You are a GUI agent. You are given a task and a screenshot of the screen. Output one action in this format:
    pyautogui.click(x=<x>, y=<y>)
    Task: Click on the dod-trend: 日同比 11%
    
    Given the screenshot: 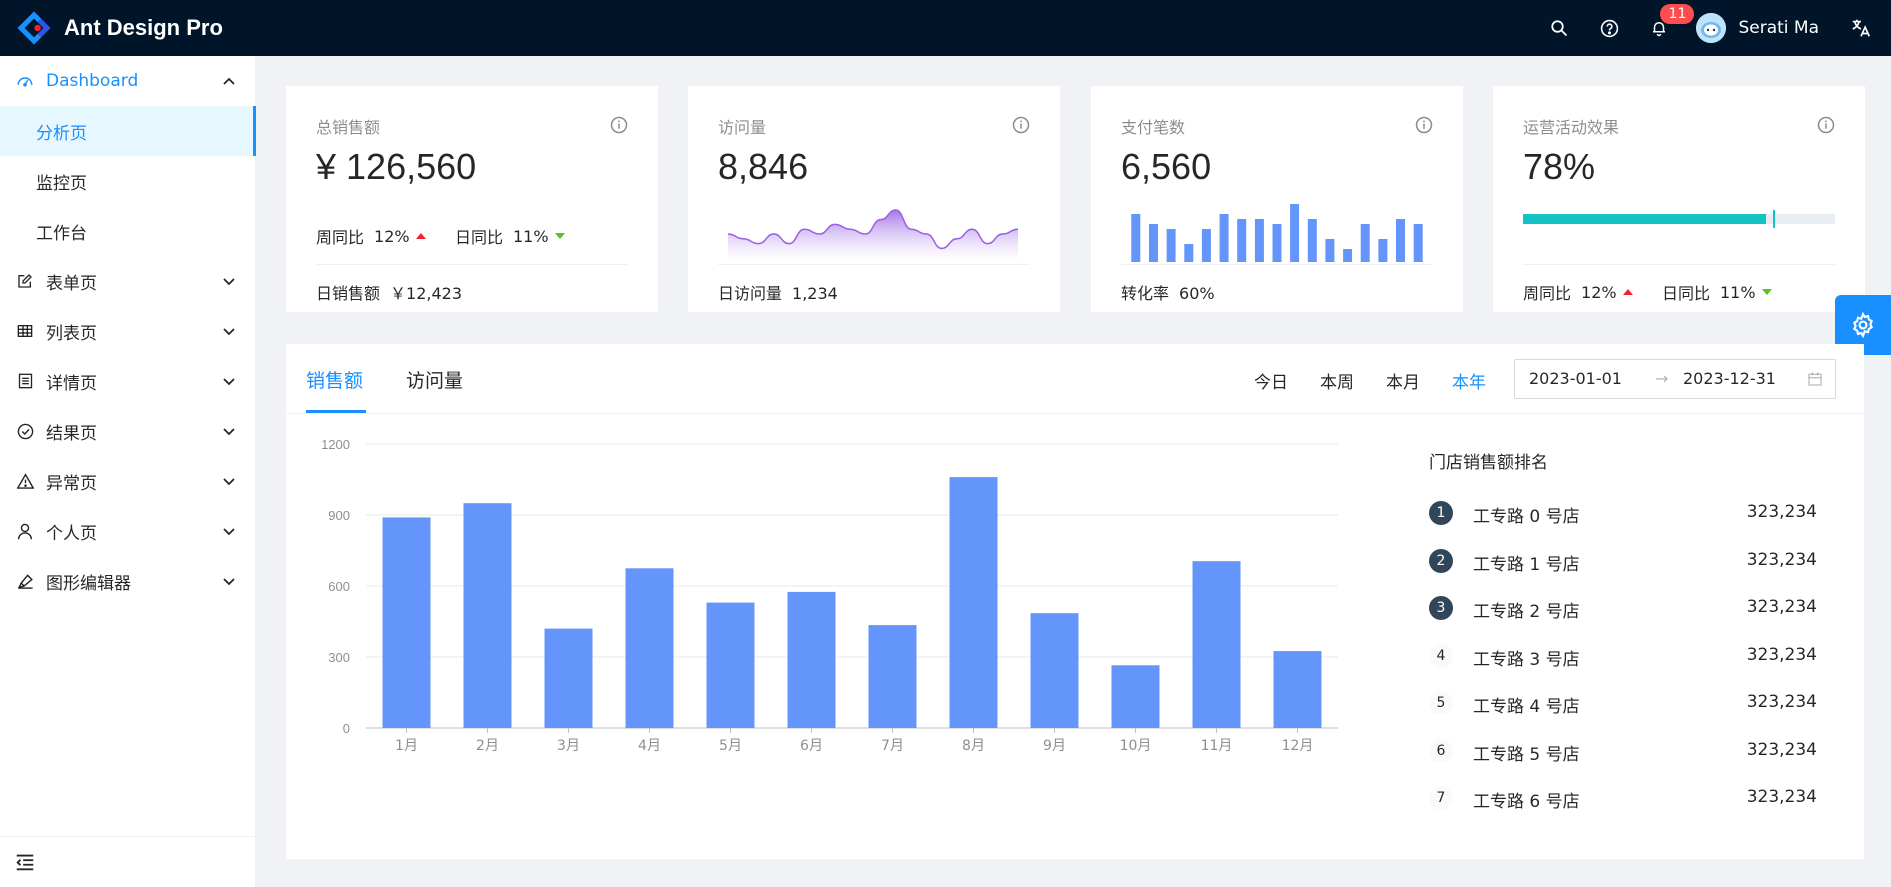 What is the action you would take?
    pyautogui.click(x=510, y=236)
    